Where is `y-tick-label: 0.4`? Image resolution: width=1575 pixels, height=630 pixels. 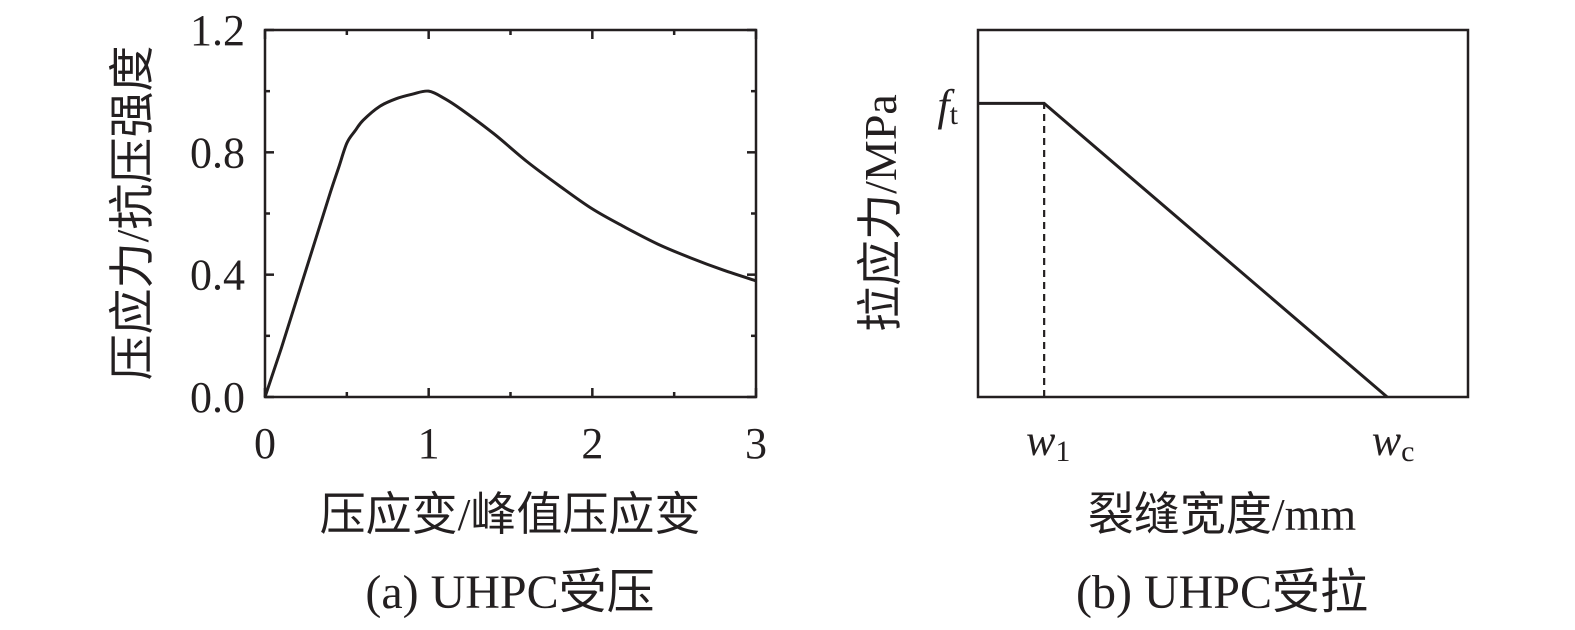 y-tick-label: 0.4 is located at coordinates (217, 275).